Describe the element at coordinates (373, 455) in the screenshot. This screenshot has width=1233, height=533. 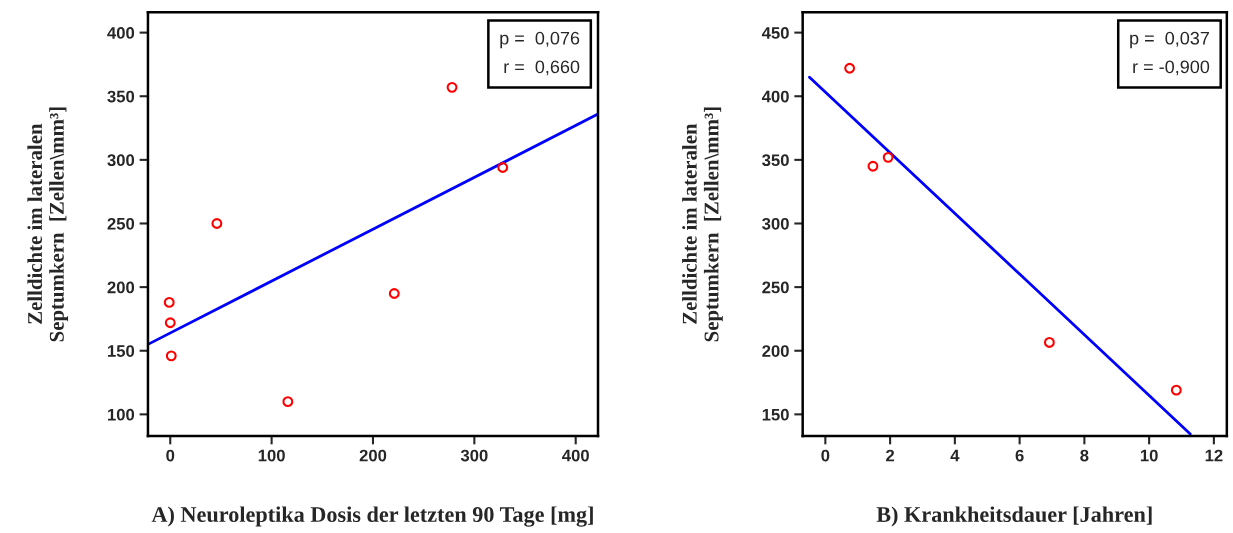
I see `x-tick-label: 200` at that location.